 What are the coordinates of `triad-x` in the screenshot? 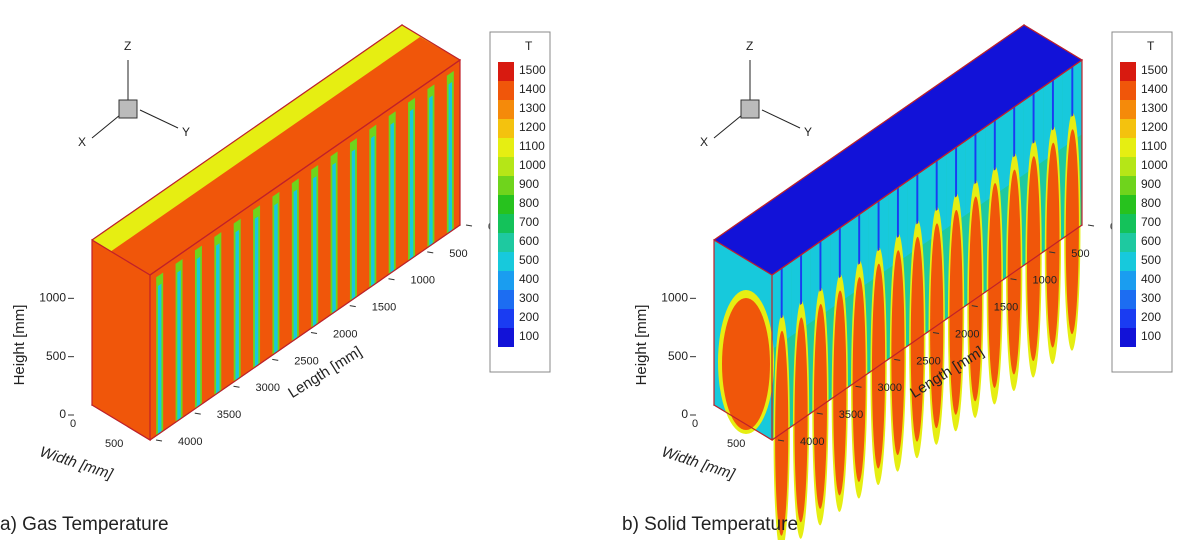 It's located at (106, 126).